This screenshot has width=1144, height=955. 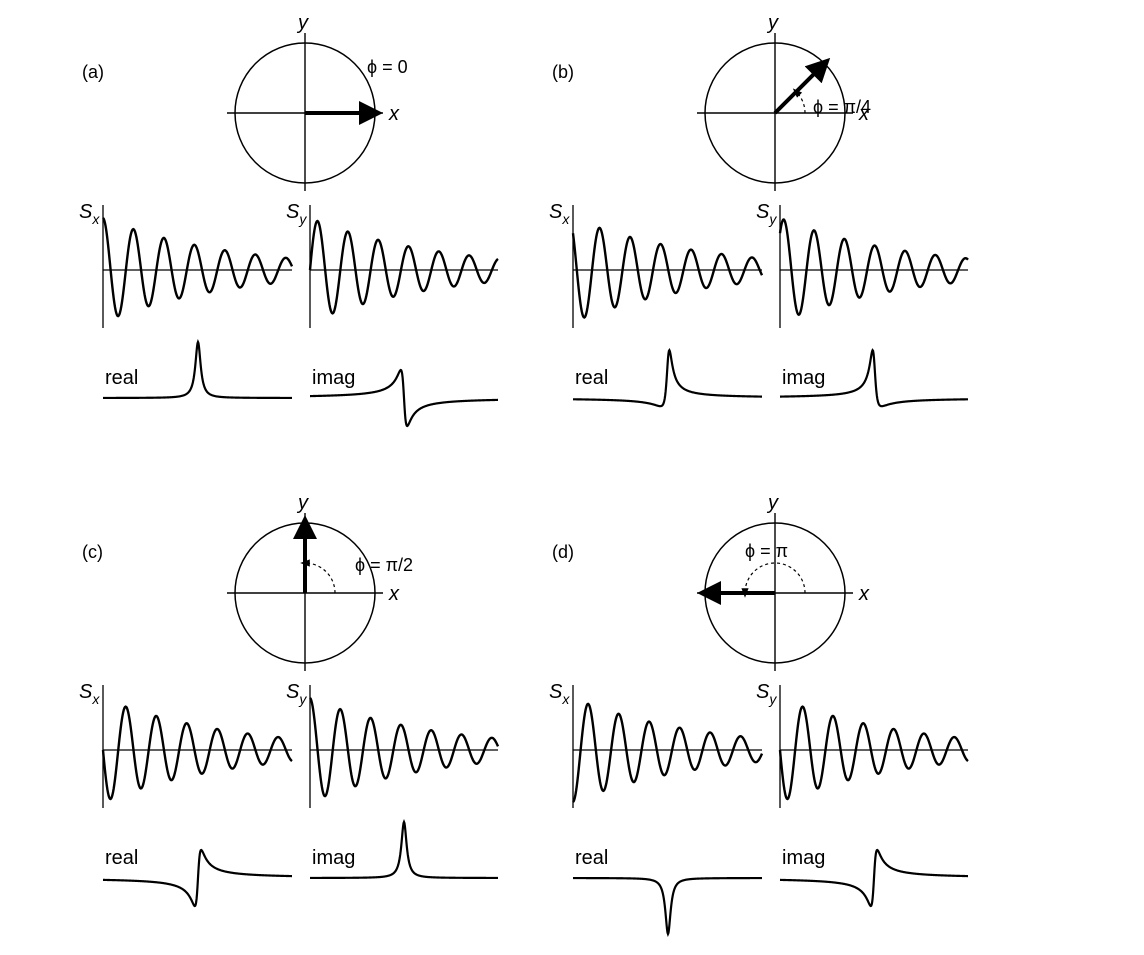 I want to click on spectrum-label-real-a: real, so click(x=121, y=378).